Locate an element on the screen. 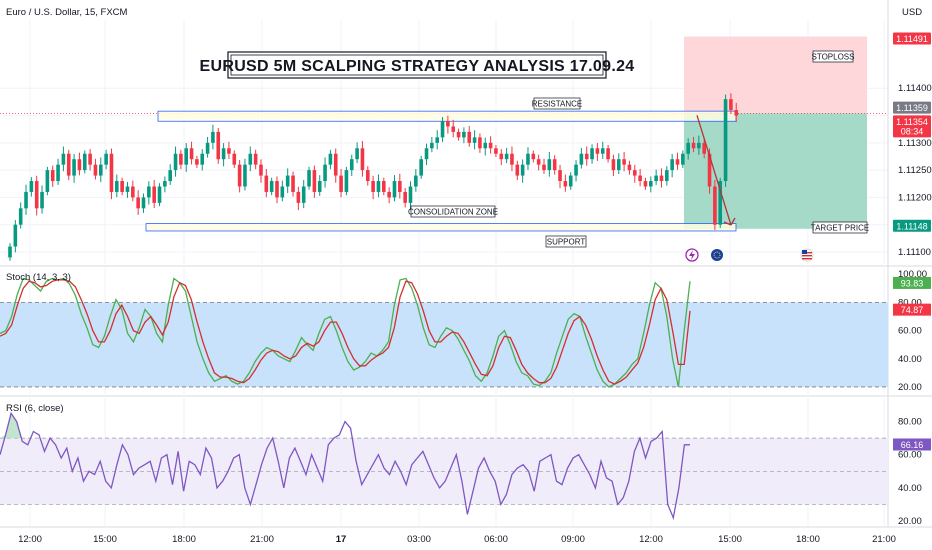  time-tick-9: 15:00 is located at coordinates (730, 539).